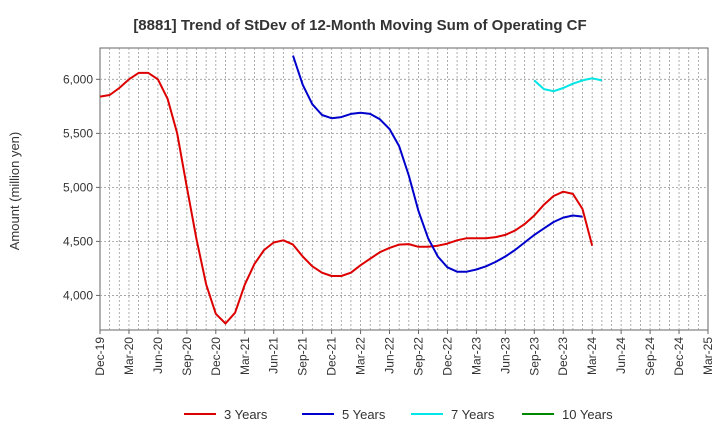  I want to click on x-tick-label: Jun-21, so click(274, 355).